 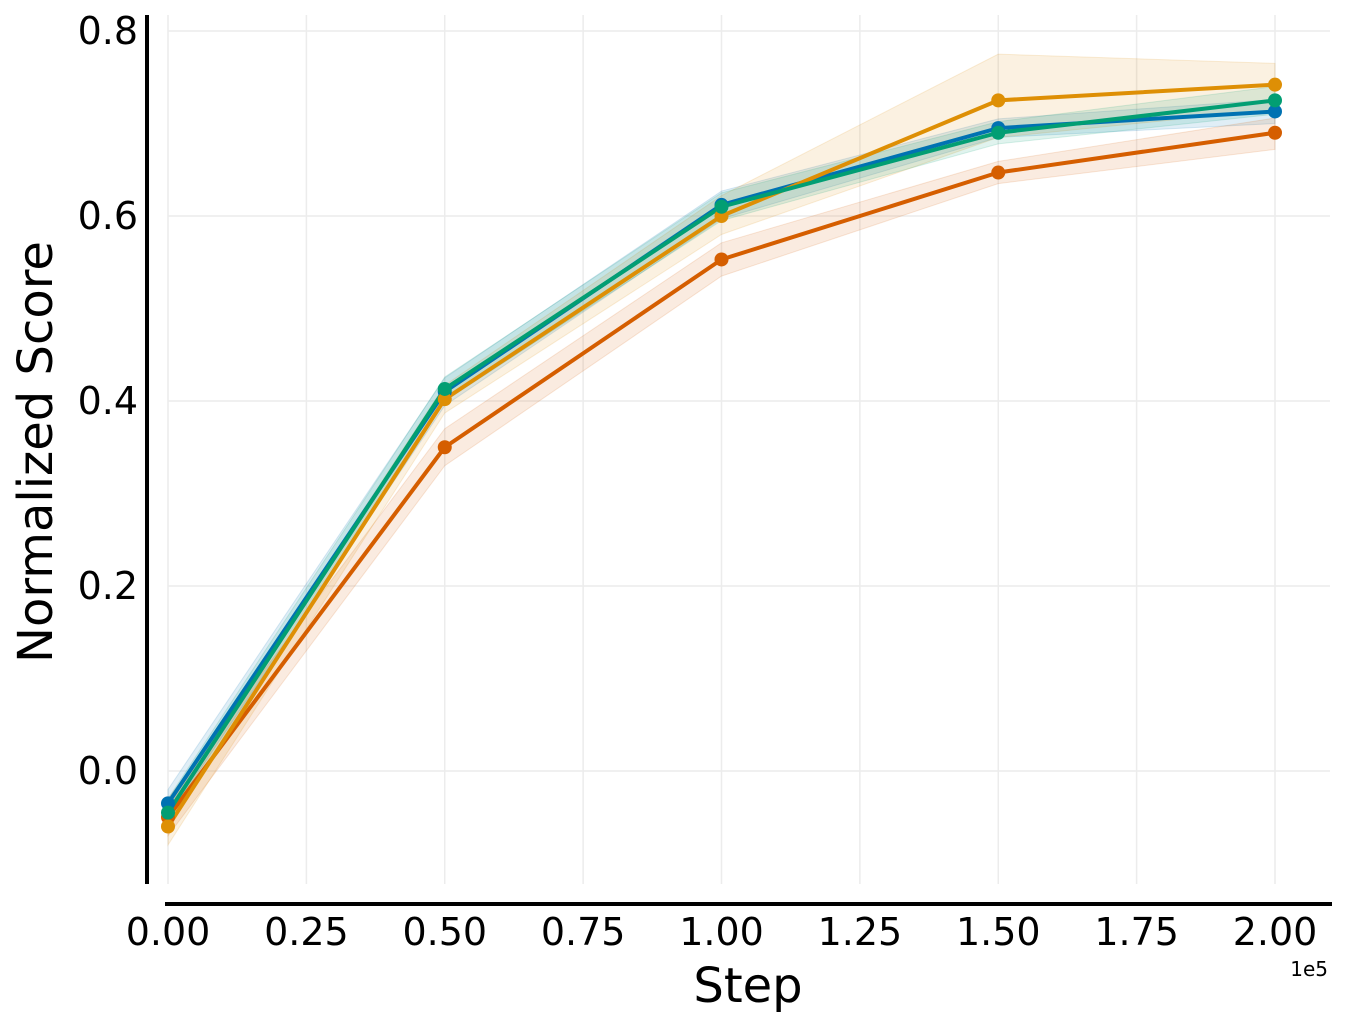 What do you see at coordinates (168, 932) in the screenshot?
I see `x-tick-label: 0.00` at bounding box center [168, 932].